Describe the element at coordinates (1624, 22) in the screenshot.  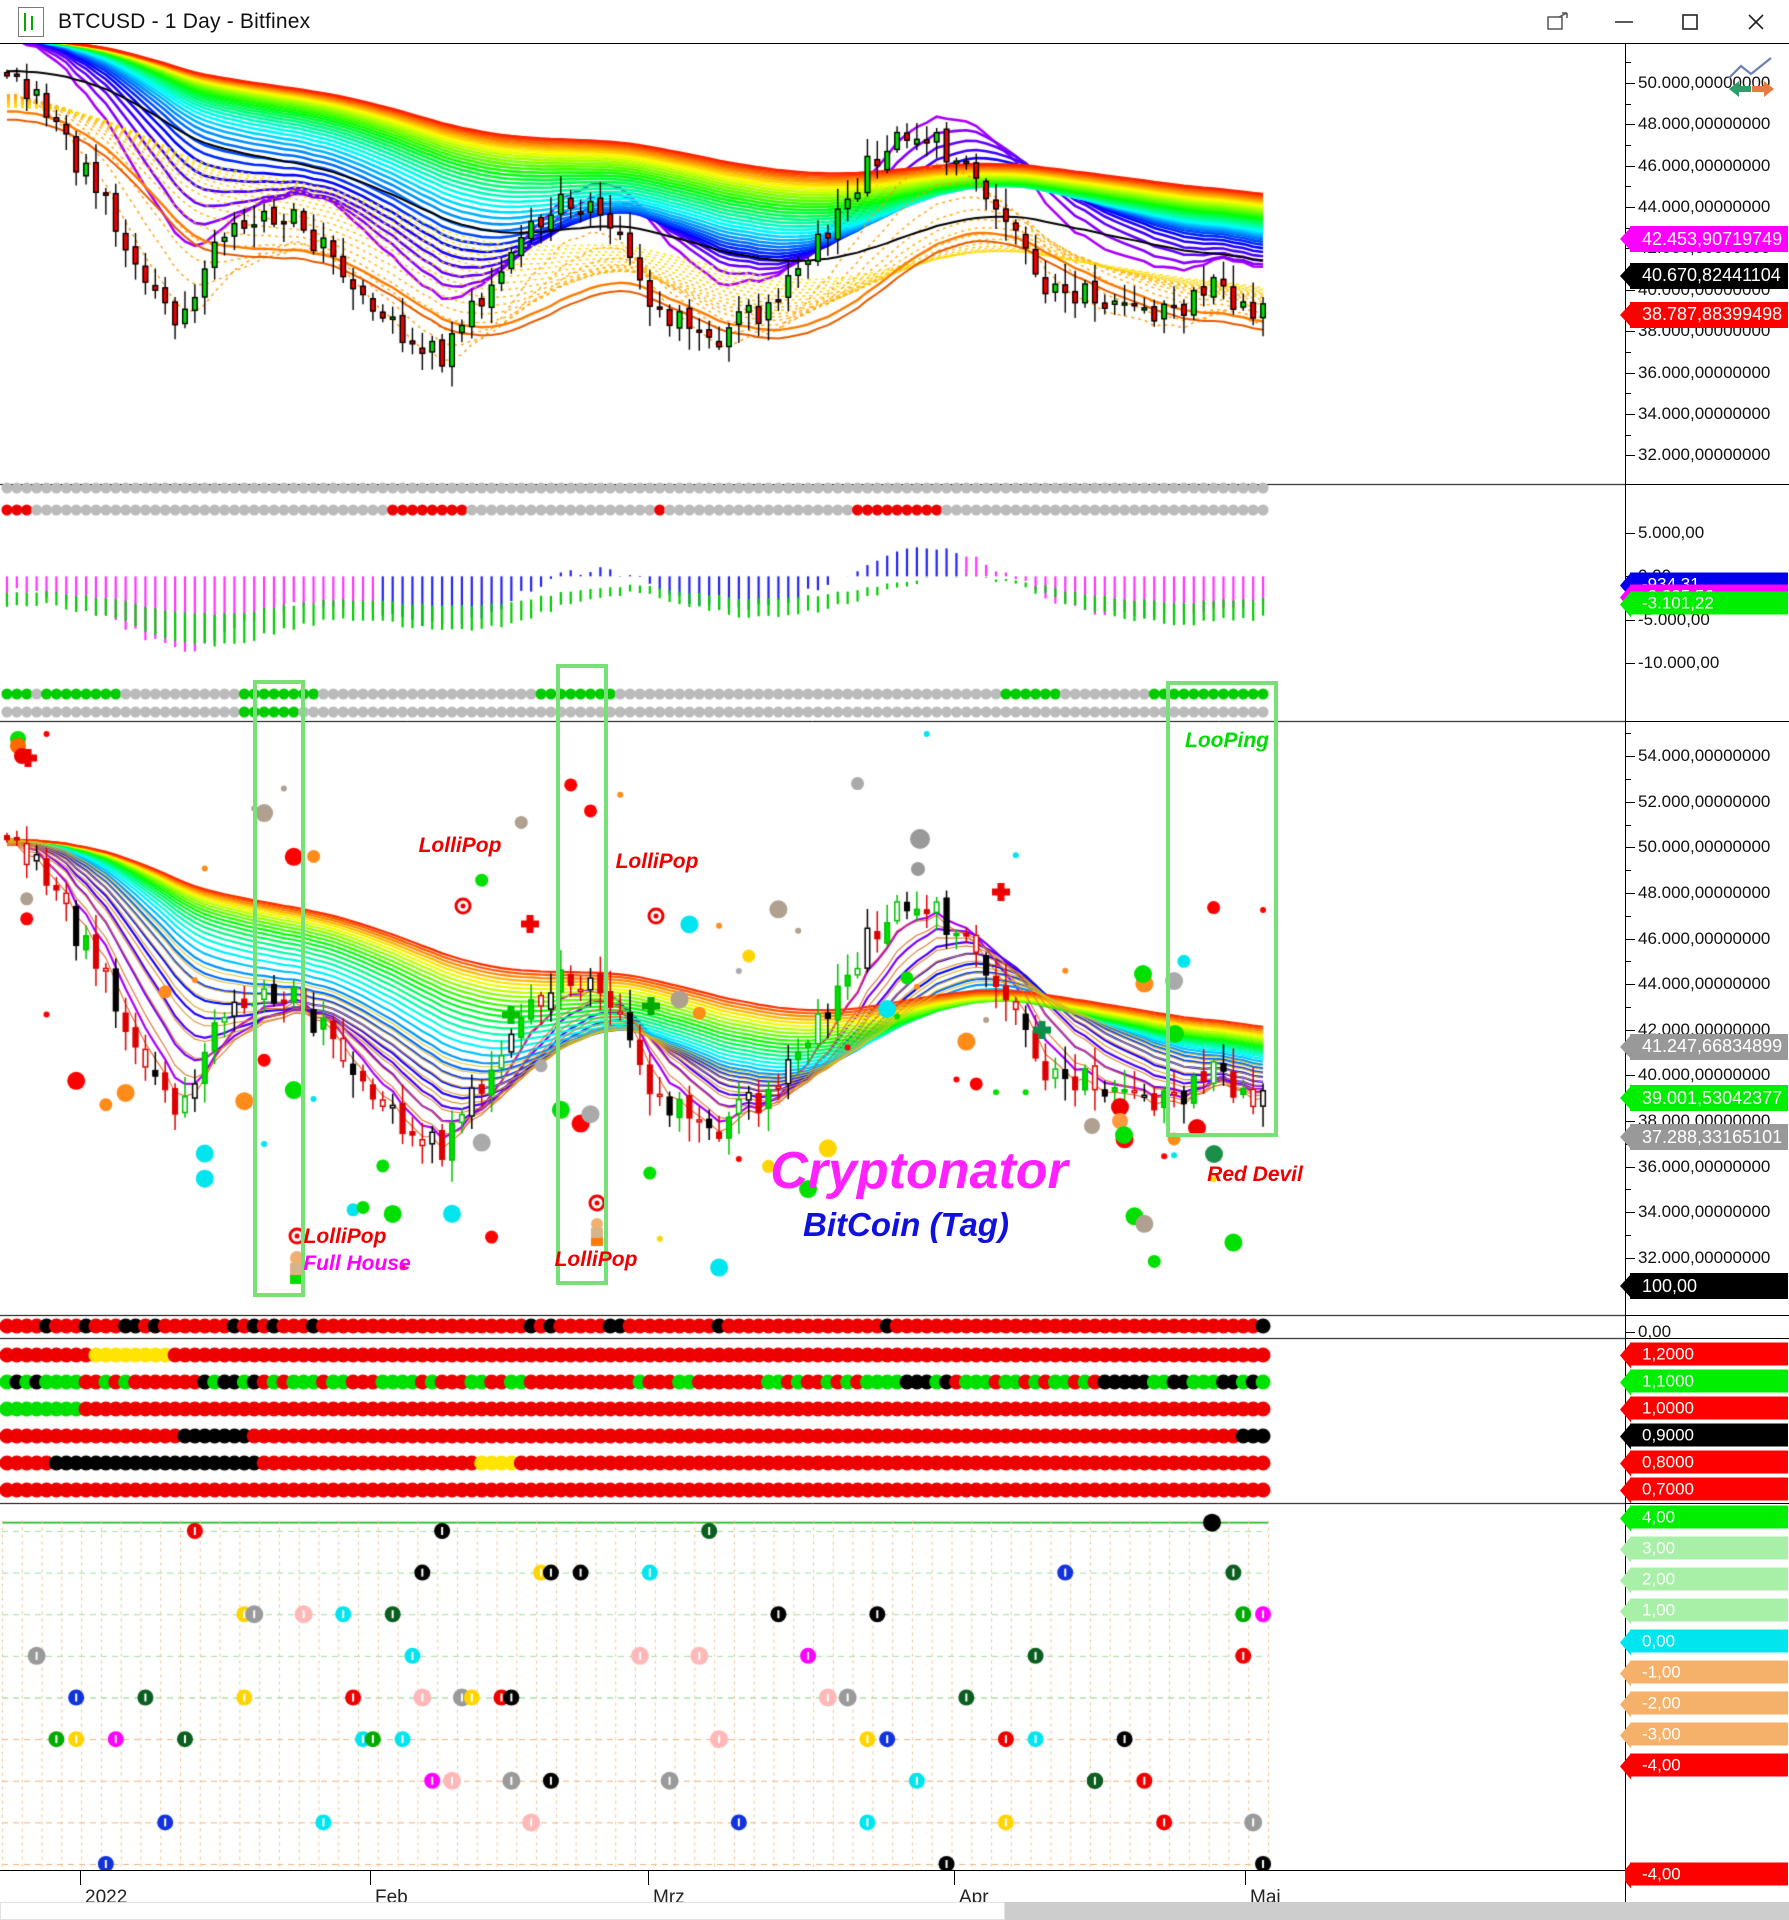
I see `minimize-button` at that location.